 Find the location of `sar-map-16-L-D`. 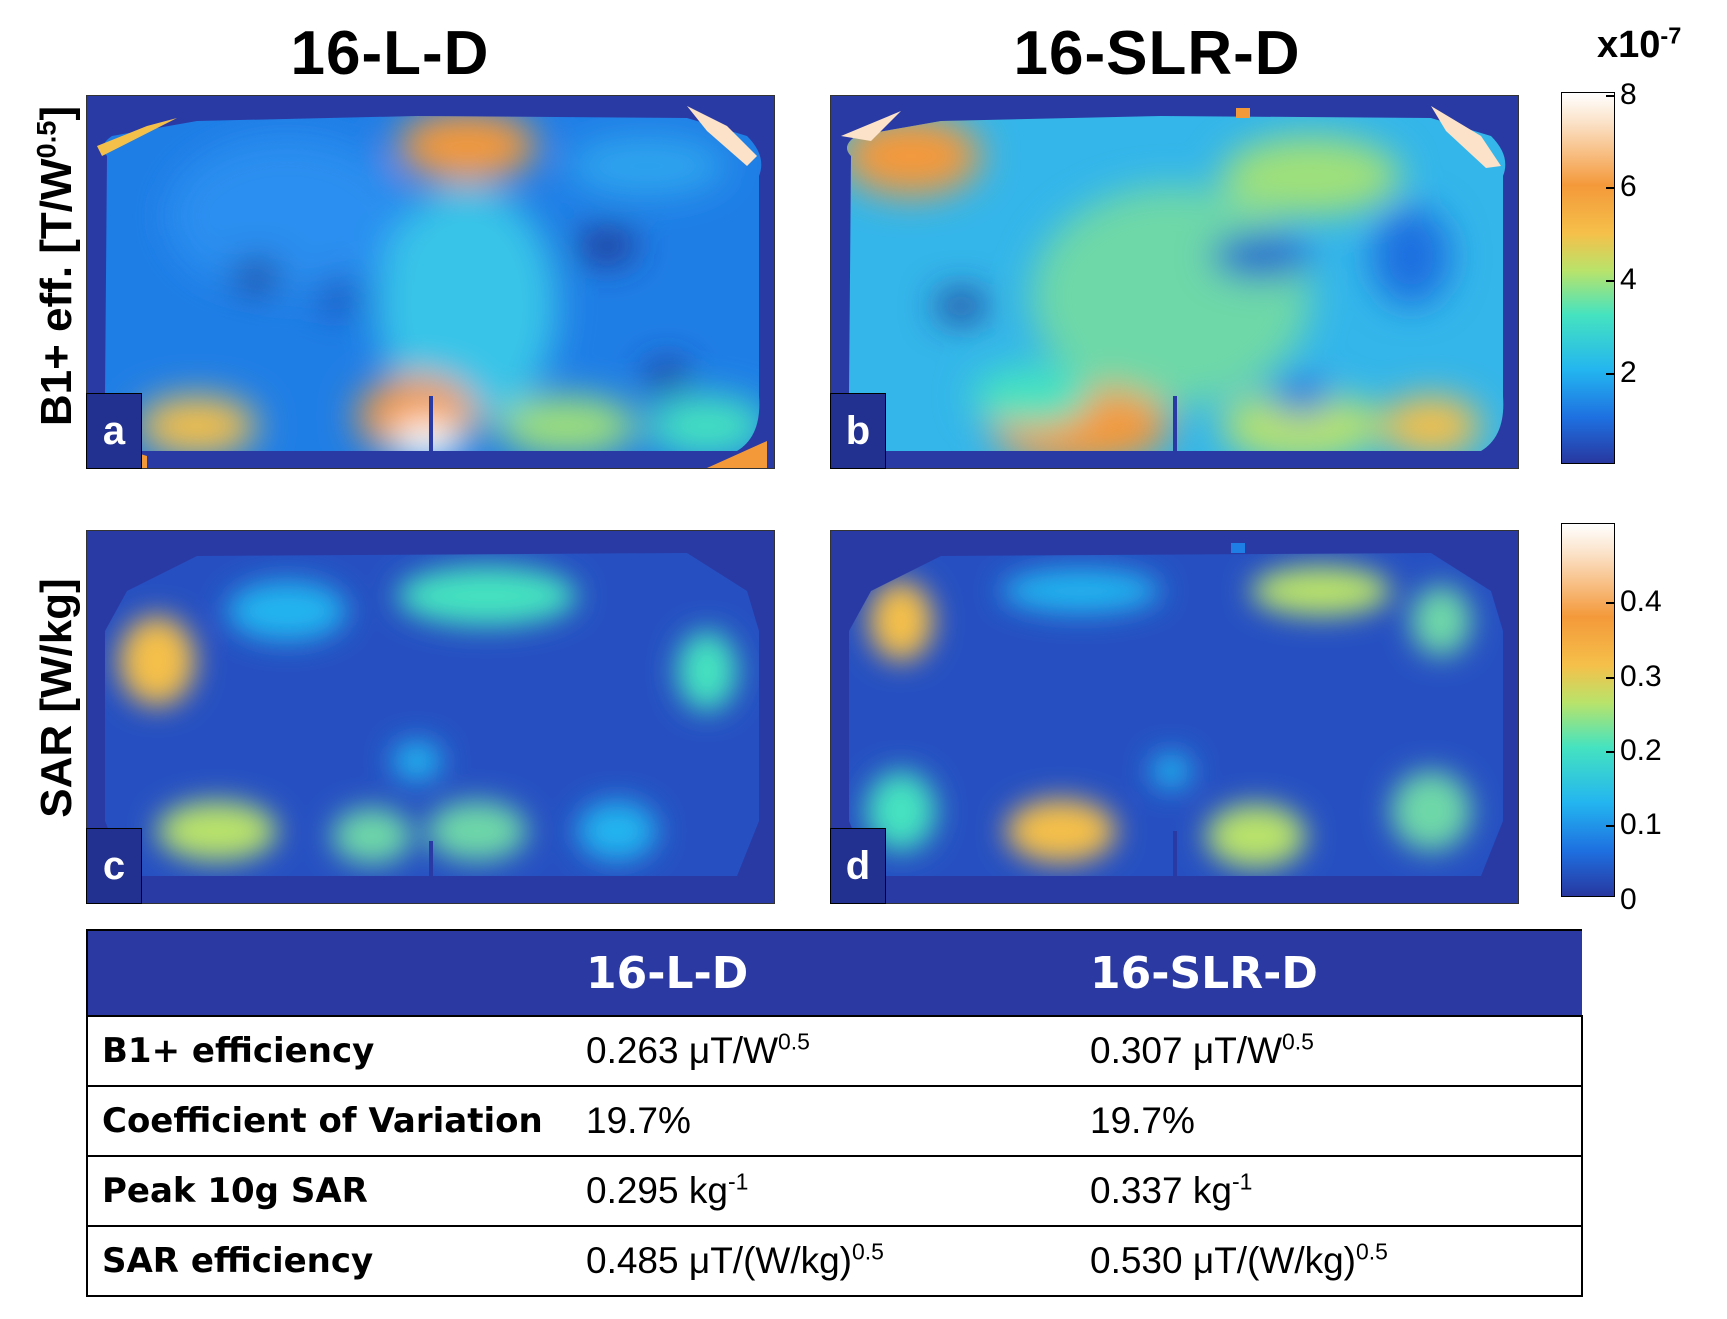

sar-map-16-L-D is located at coordinates (430, 717).